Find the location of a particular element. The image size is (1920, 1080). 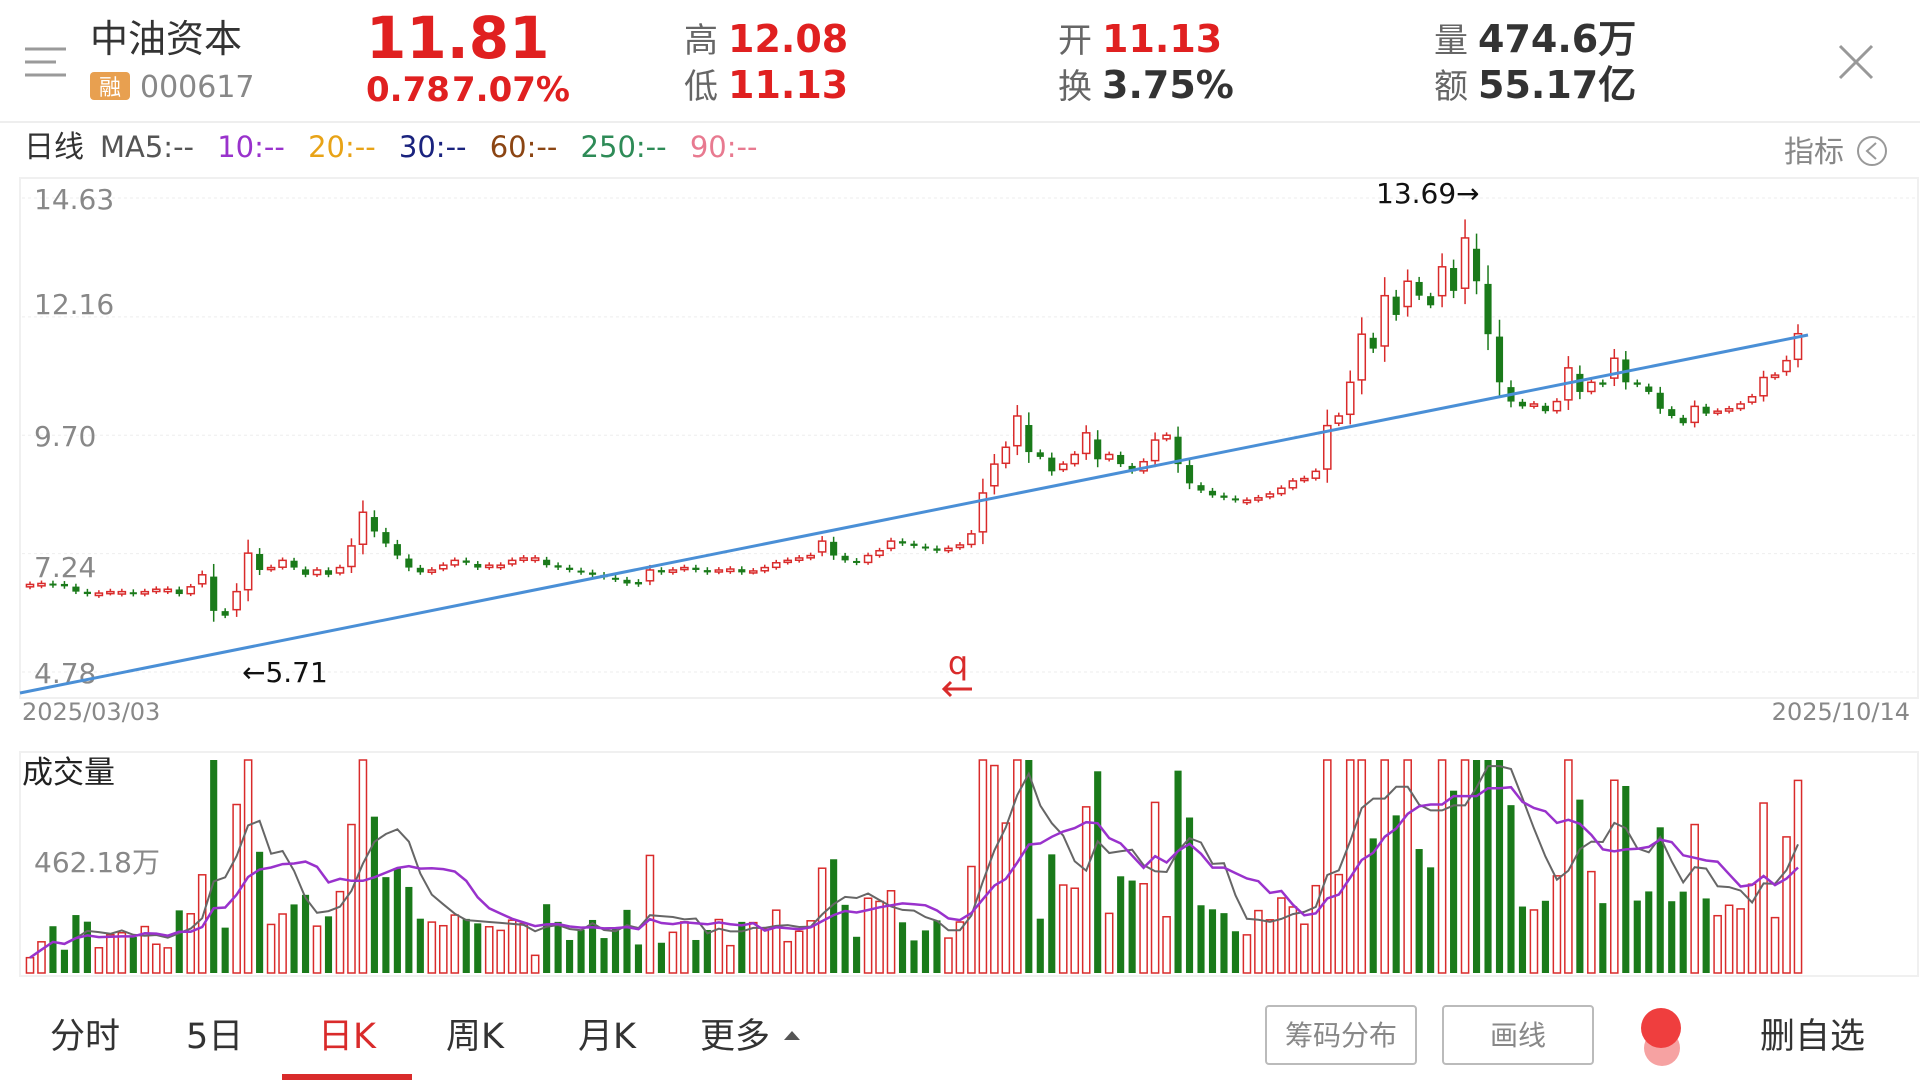

chip-distribution-button: 筹码分布 is located at coordinates (1341, 1035).